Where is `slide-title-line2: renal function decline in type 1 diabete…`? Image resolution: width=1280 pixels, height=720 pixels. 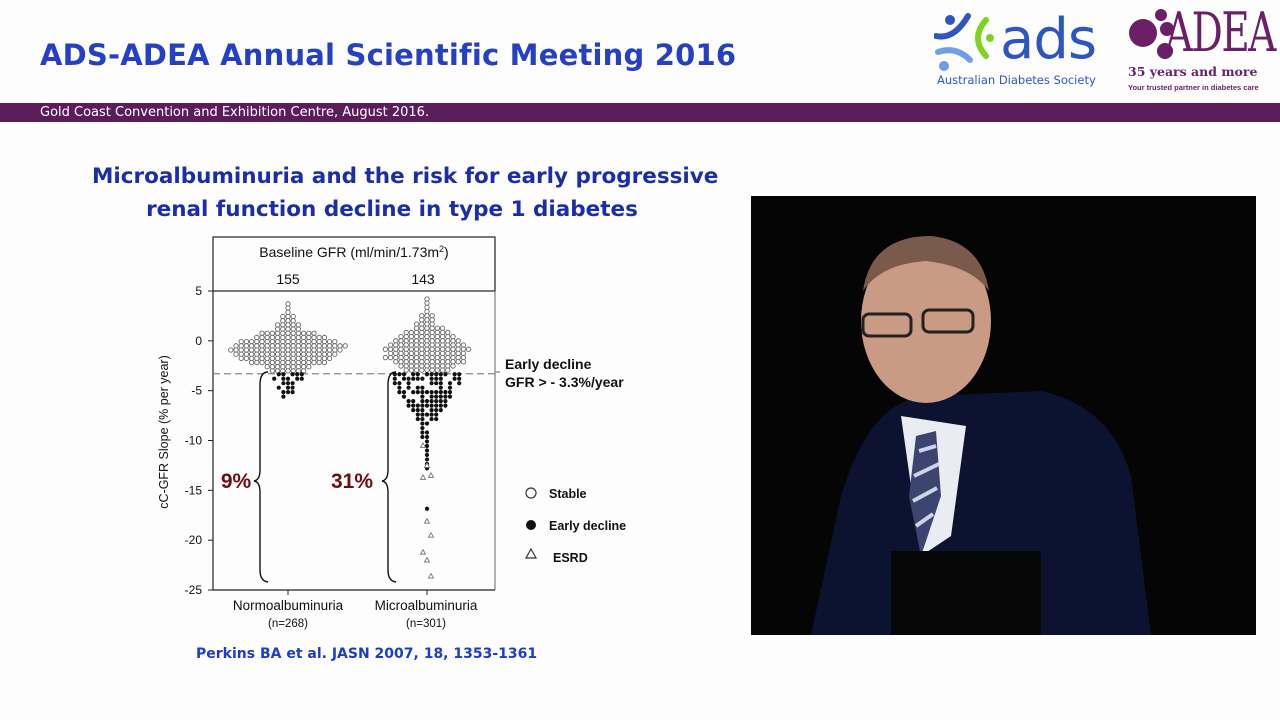 slide-title-line2: renal function decline in type 1 diabete… is located at coordinates (392, 209).